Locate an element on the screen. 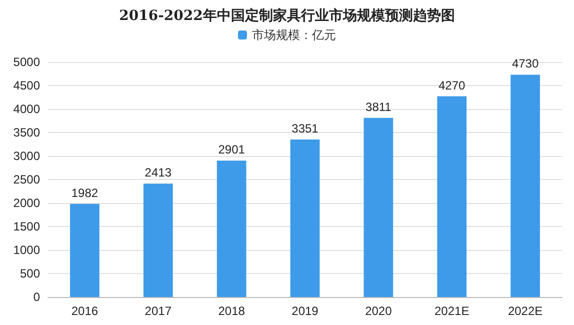 This screenshot has height=325, width=574. chart-title: 2016-2022年中国定制家具行业市场规模预测趋势图 is located at coordinates (287, 15).